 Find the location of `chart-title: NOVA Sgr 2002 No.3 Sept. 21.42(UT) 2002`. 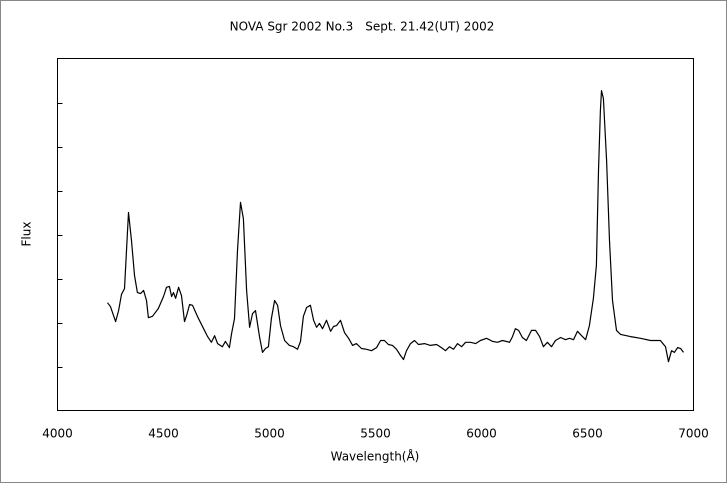

chart-title: NOVA Sgr 2002 No.3 Sept. 21.42(UT) 2002 is located at coordinates (362, 27).